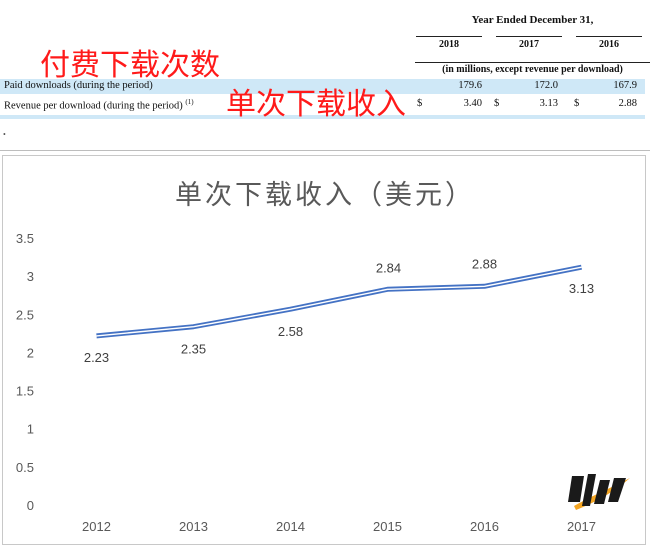  What do you see at coordinates (290, 331) in the screenshot?
I see `data-label: 2.58` at bounding box center [290, 331].